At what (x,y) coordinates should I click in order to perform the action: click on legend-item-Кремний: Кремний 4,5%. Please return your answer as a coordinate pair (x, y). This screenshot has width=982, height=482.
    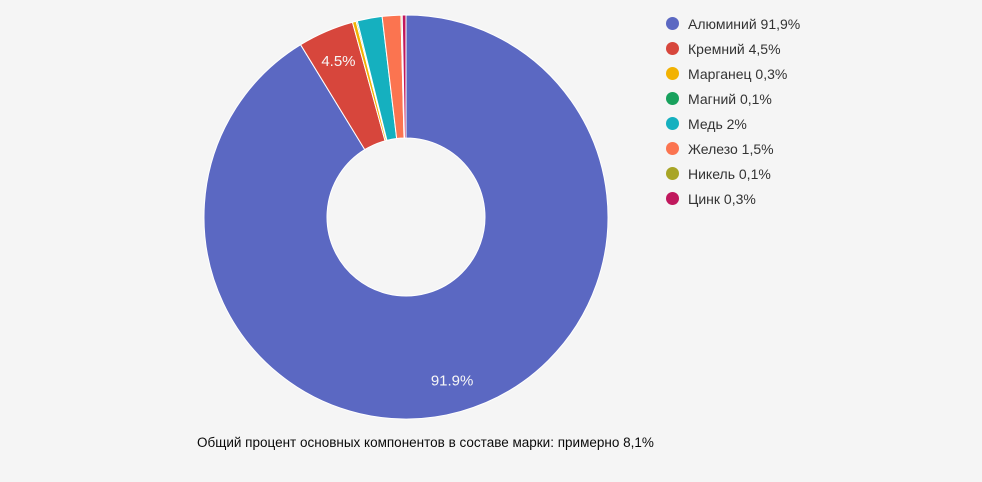
    Looking at the image, I should click on (733, 48).